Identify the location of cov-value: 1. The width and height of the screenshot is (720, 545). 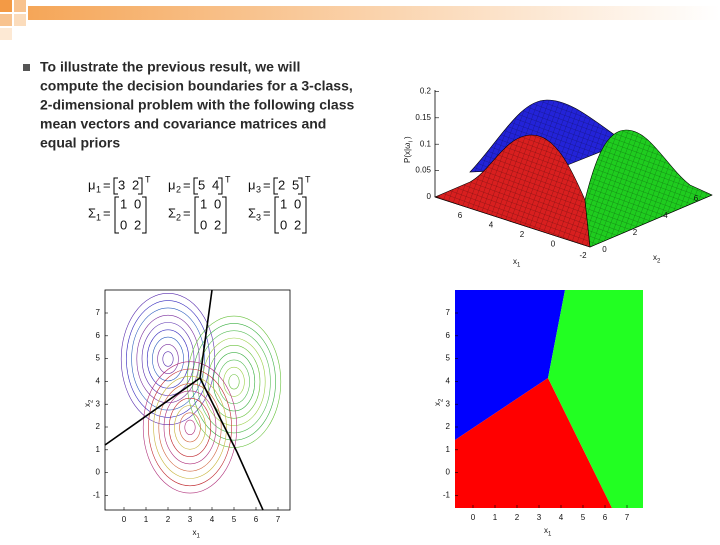
(123, 203).